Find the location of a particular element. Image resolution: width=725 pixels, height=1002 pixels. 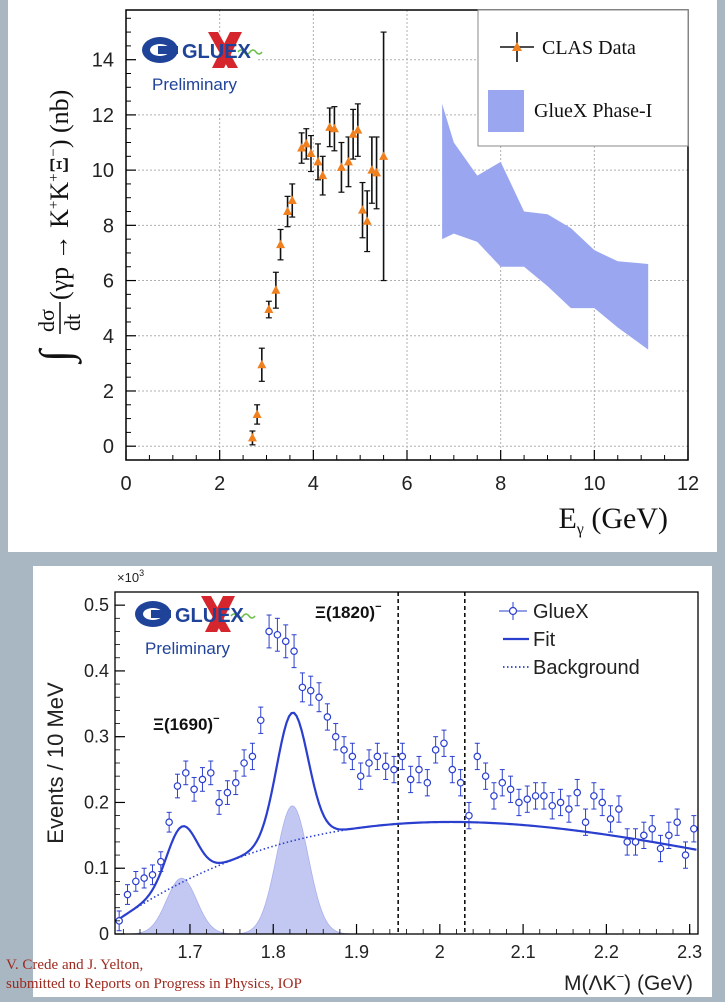

y-tick-label: 0.3 is located at coordinates (96, 737).